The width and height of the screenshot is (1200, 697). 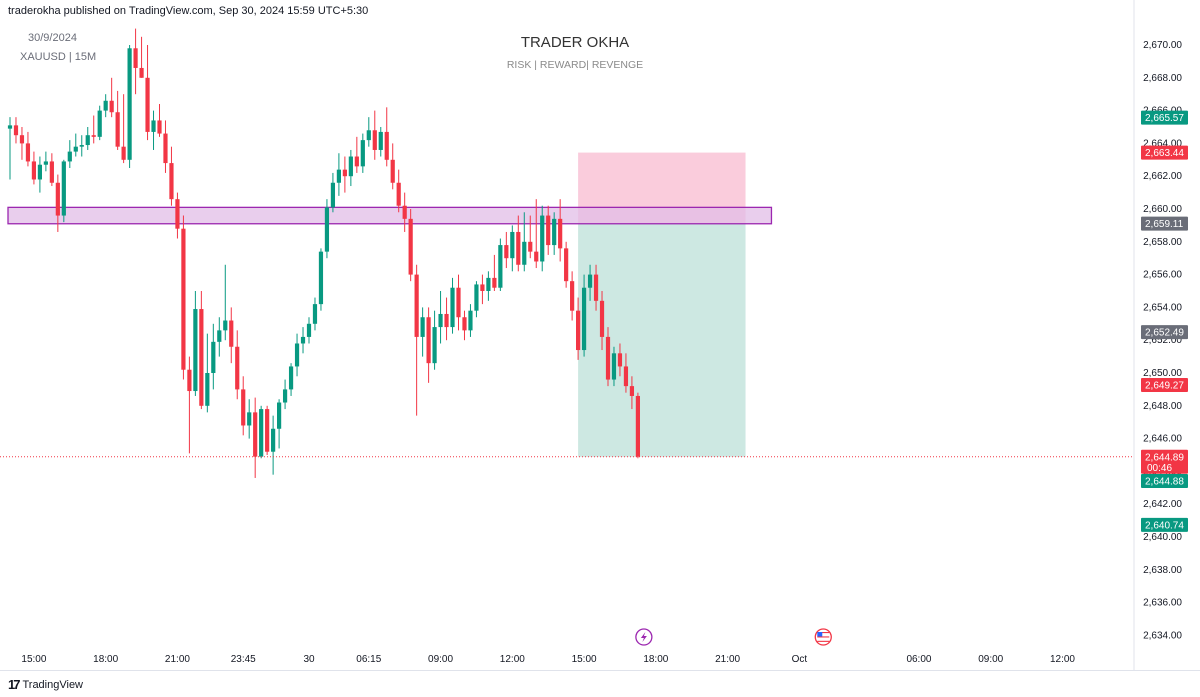 I want to click on price-tag-label: 2,659.11, so click(x=1164, y=224).